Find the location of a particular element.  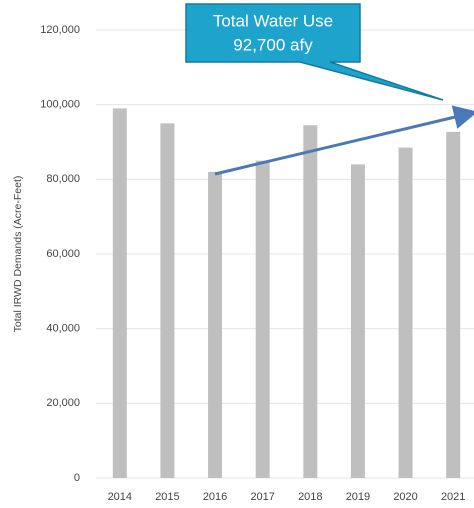

x-tick-label: 2019 is located at coordinates (358, 497).